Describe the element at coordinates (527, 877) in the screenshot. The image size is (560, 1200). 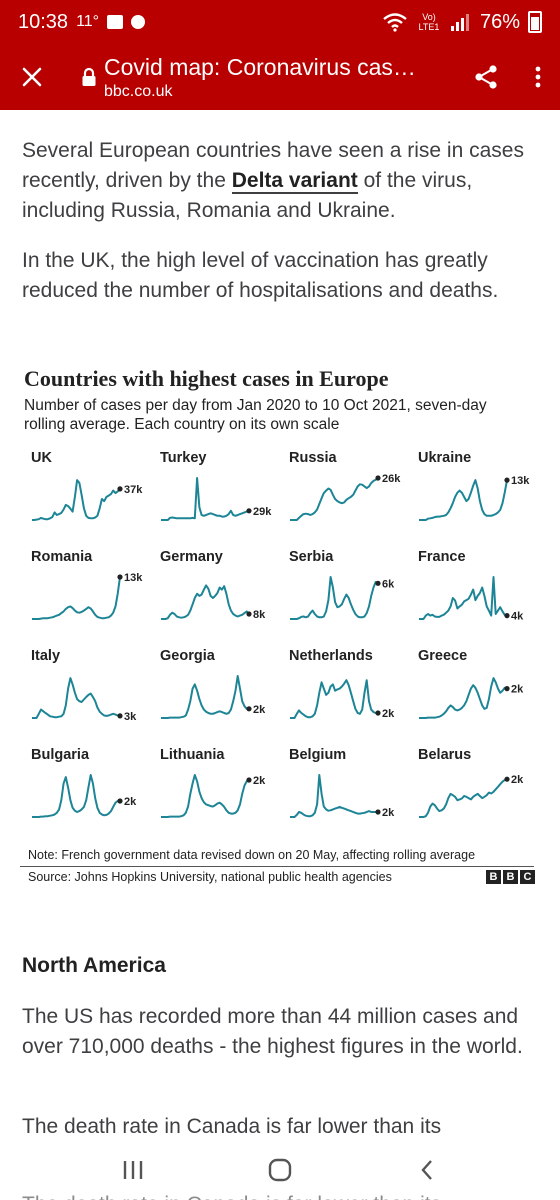
I see `bbc-logo-letter-3: C` at that location.